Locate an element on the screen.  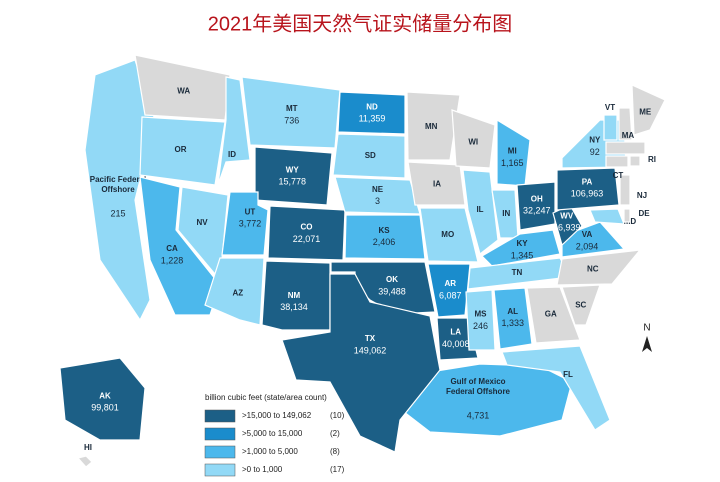
region-label: NM is located at coordinates (294, 295).